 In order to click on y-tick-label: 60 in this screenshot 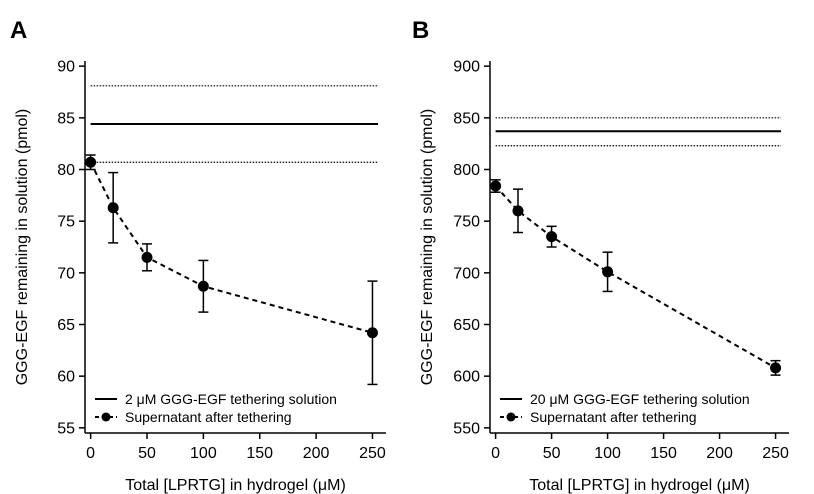, I will do `click(66, 377)`.